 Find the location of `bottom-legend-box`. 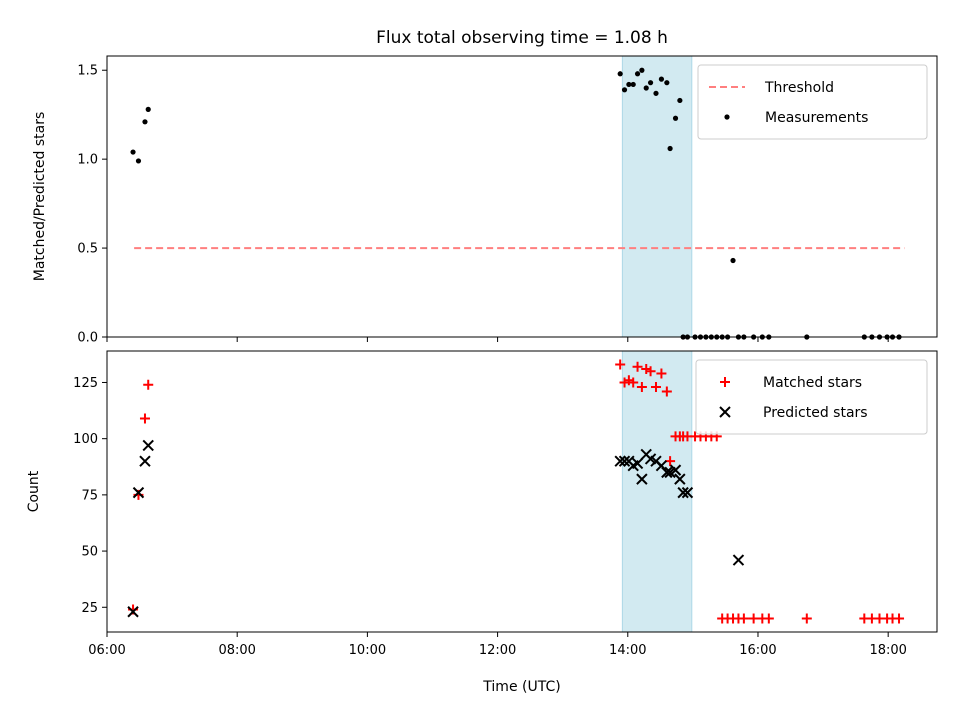

bottom-legend-box is located at coordinates (811, 397).